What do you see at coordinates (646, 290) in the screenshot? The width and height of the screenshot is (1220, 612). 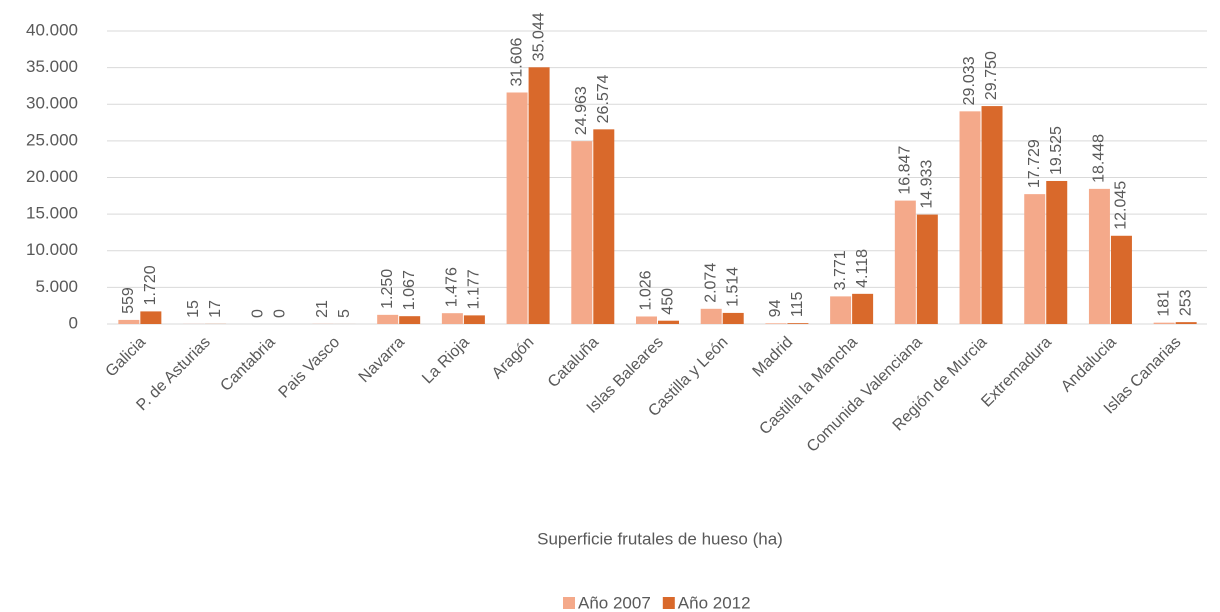 I see `data-label: 1.026` at bounding box center [646, 290].